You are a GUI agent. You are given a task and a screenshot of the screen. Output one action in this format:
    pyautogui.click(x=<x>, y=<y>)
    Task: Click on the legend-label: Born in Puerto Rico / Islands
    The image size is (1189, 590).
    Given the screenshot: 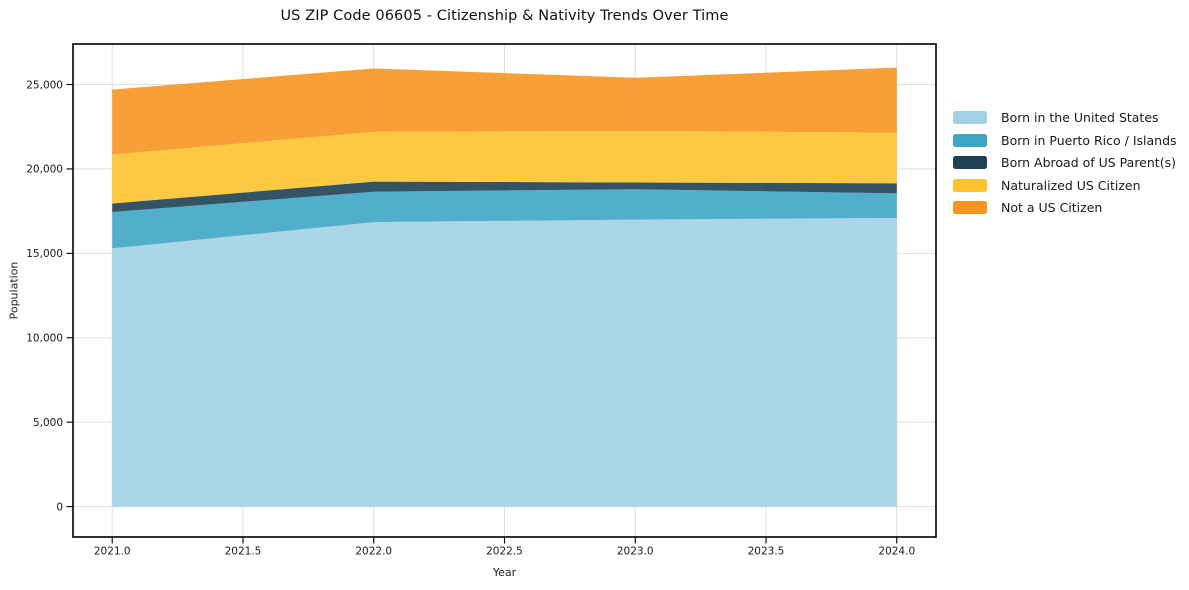 What is the action you would take?
    pyautogui.click(x=1089, y=140)
    